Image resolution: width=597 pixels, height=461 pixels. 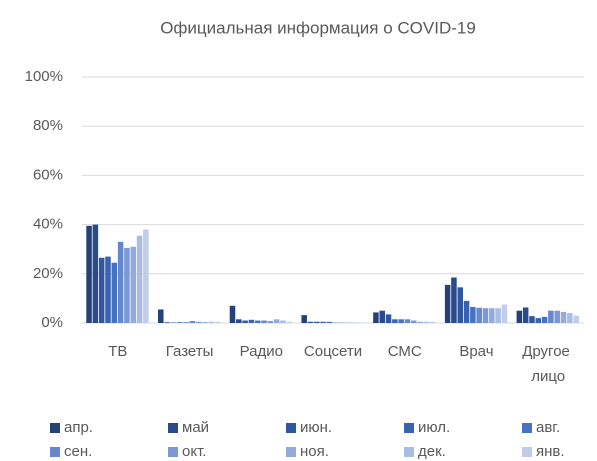 I want to click on x-tick-label: Врач, so click(x=476, y=351).